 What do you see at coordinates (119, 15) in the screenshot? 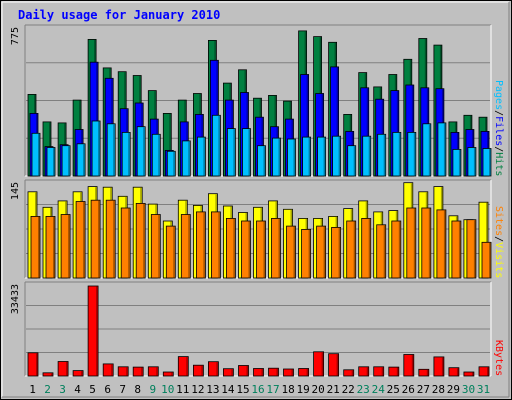
I see `chart-title: Daily usage for January 2010` at bounding box center [119, 15].